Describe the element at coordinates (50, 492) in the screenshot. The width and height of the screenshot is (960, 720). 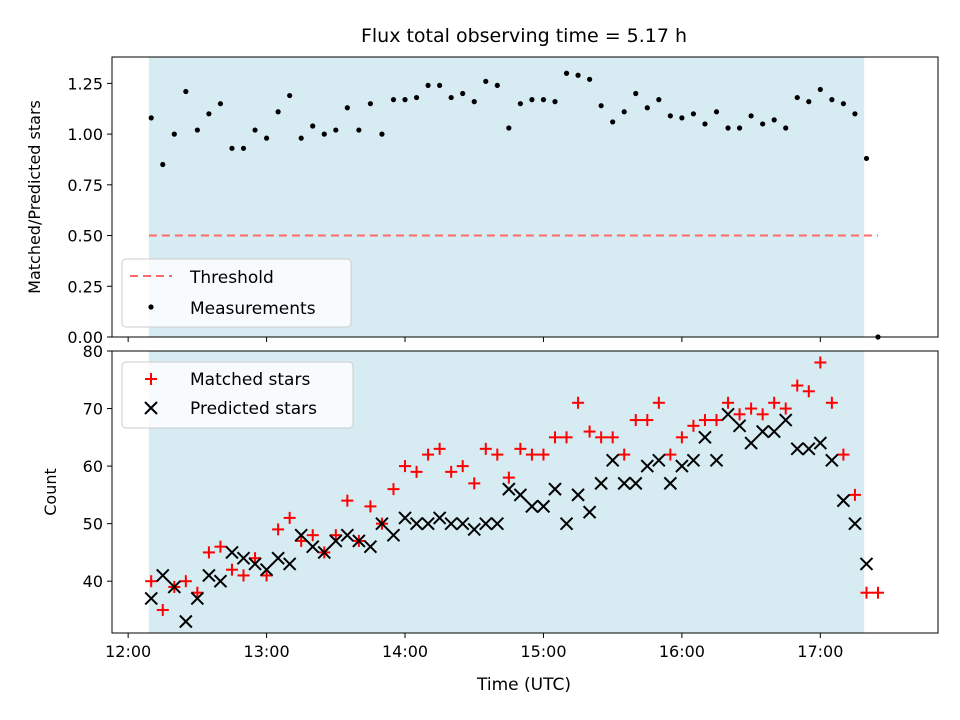
I see `count-y-axis-label: Count` at that location.